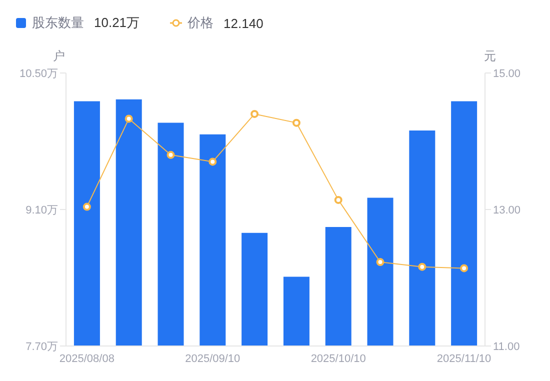 Image resolution: width=550 pixels, height=381 pixels. I want to click on y-tick-label: 9.10万, so click(42, 210).